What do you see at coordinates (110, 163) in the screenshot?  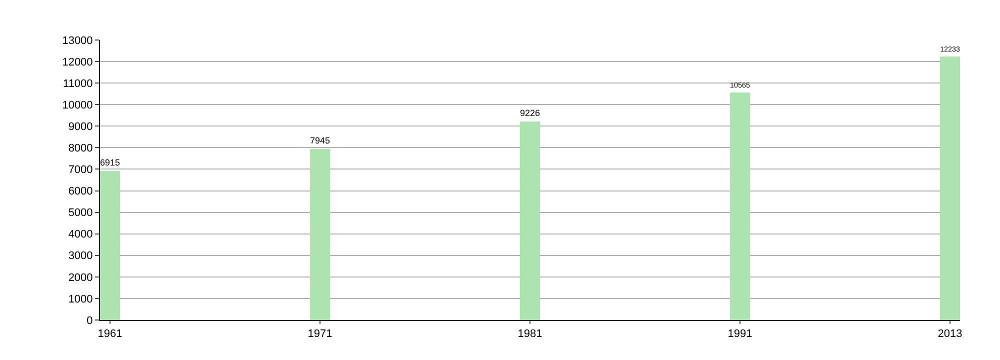 I see `data-label: 6915` at bounding box center [110, 163].